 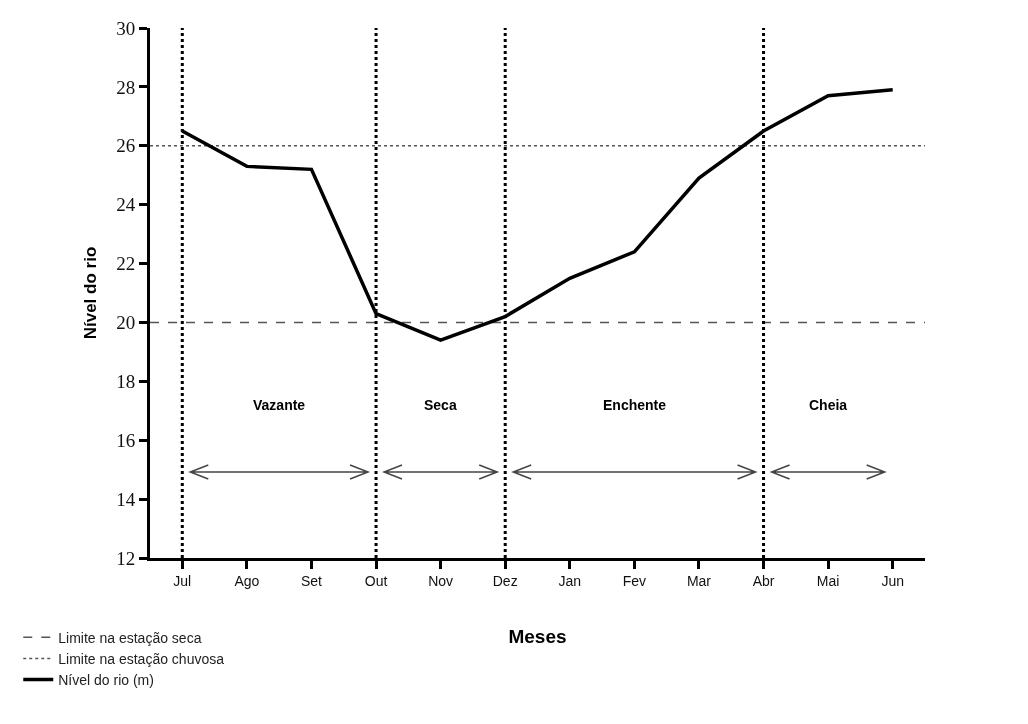 I want to click on x-tick-label: Mar, so click(x=699, y=580).